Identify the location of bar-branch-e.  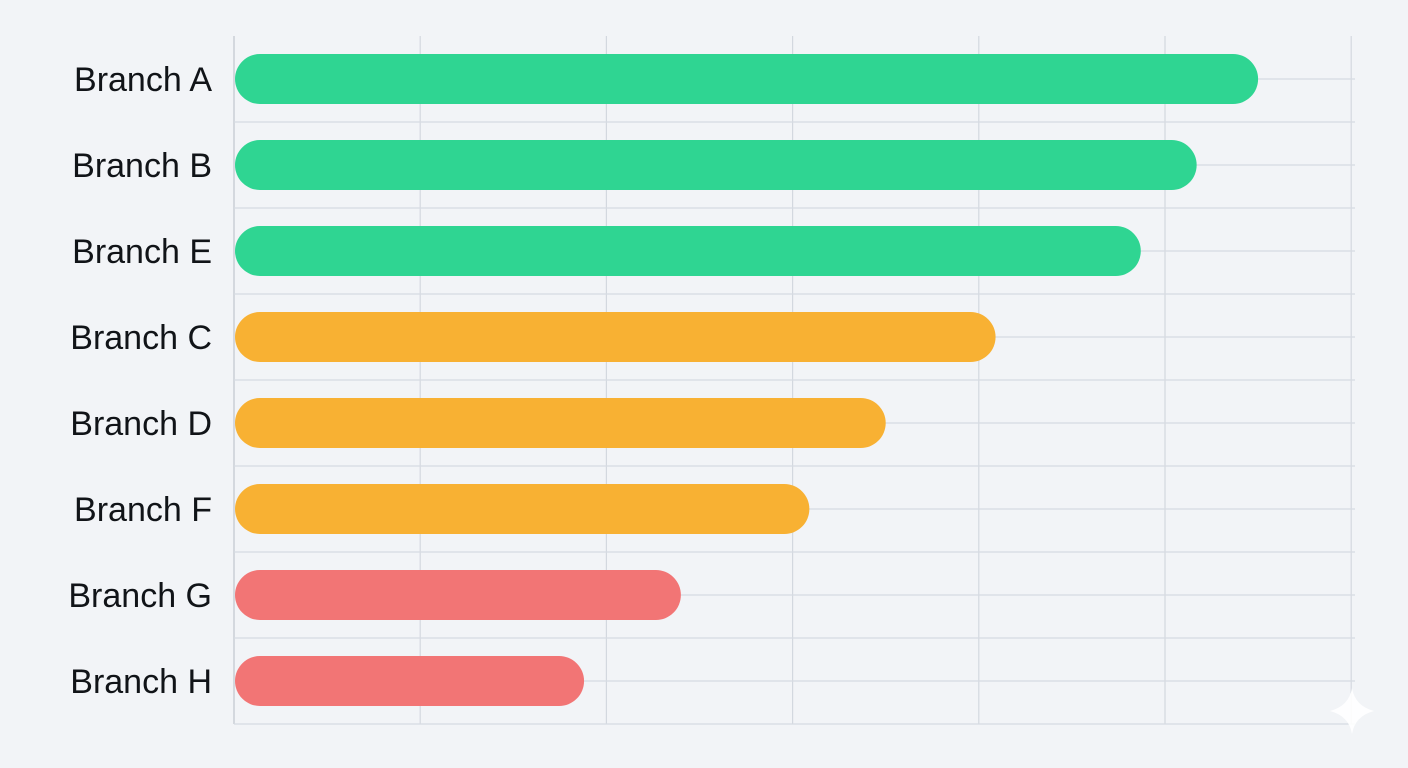
(688, 251).